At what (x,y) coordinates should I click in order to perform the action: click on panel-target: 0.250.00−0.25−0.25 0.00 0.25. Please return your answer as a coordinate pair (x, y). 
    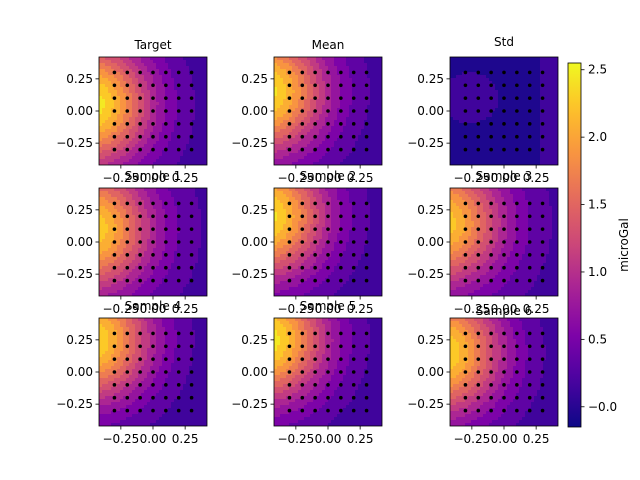
    Looking at the image, I should click on (132, 120).